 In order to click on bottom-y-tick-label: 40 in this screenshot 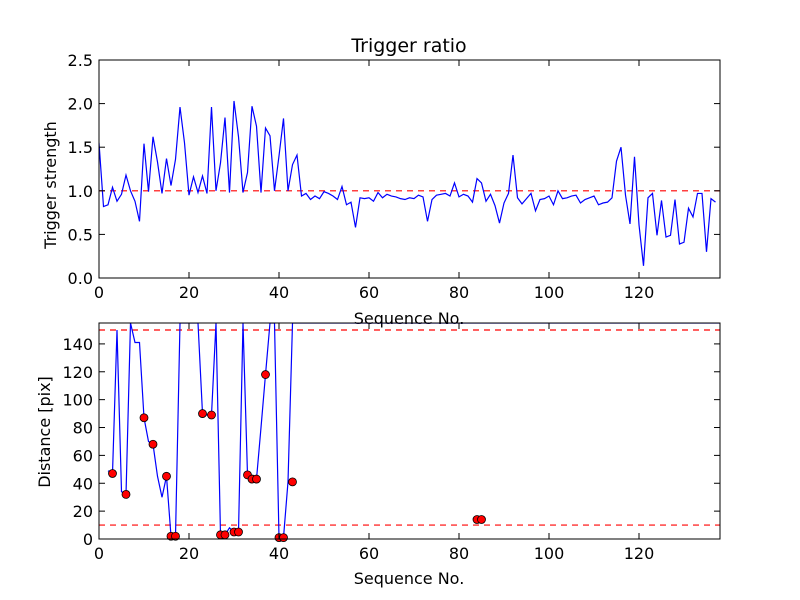, I will do `click(83, 483)`.